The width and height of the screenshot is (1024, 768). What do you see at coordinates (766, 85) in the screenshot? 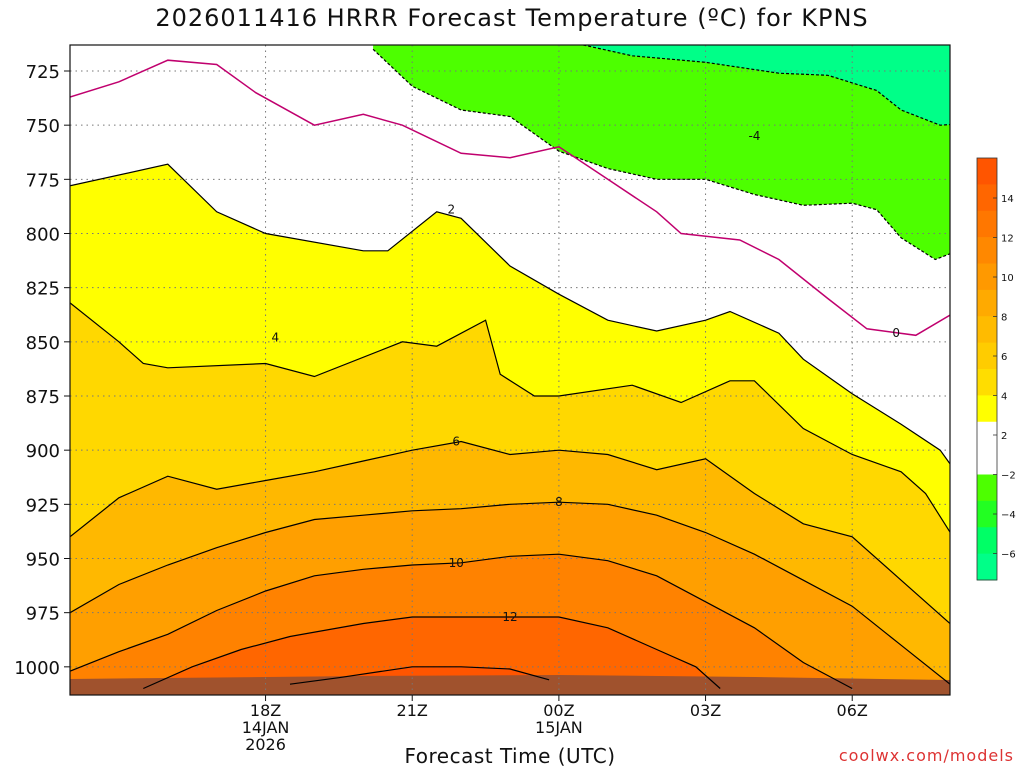
I see `fill-band-le-minus4` at bounding box center [766, 85].